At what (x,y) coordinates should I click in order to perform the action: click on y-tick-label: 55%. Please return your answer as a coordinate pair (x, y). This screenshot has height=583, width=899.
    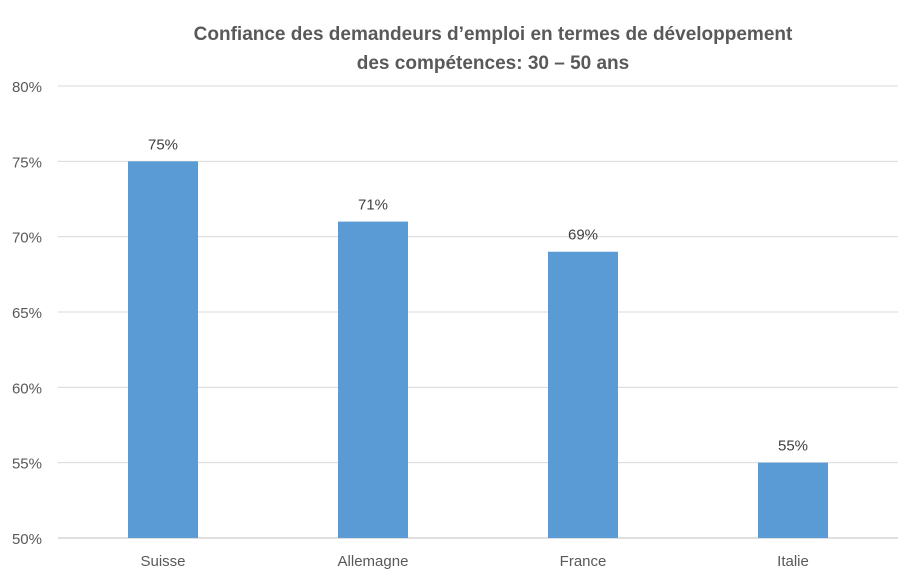
    Looking at the image, I should click on (27, 464).